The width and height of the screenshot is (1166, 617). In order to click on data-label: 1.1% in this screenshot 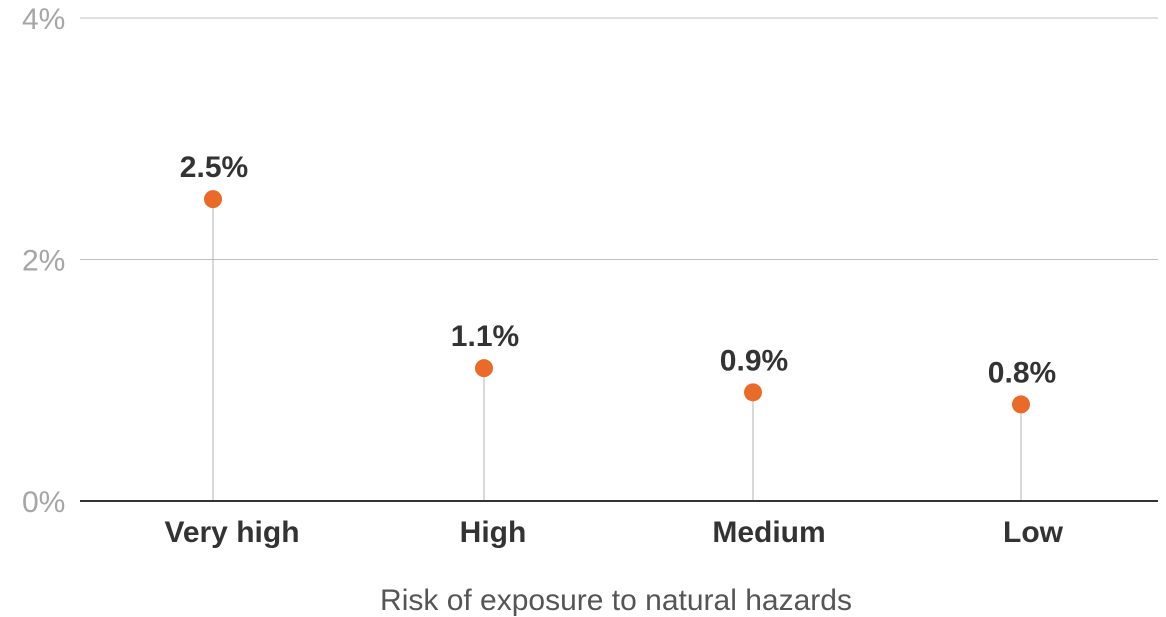, I will do `click(485, 336)`.